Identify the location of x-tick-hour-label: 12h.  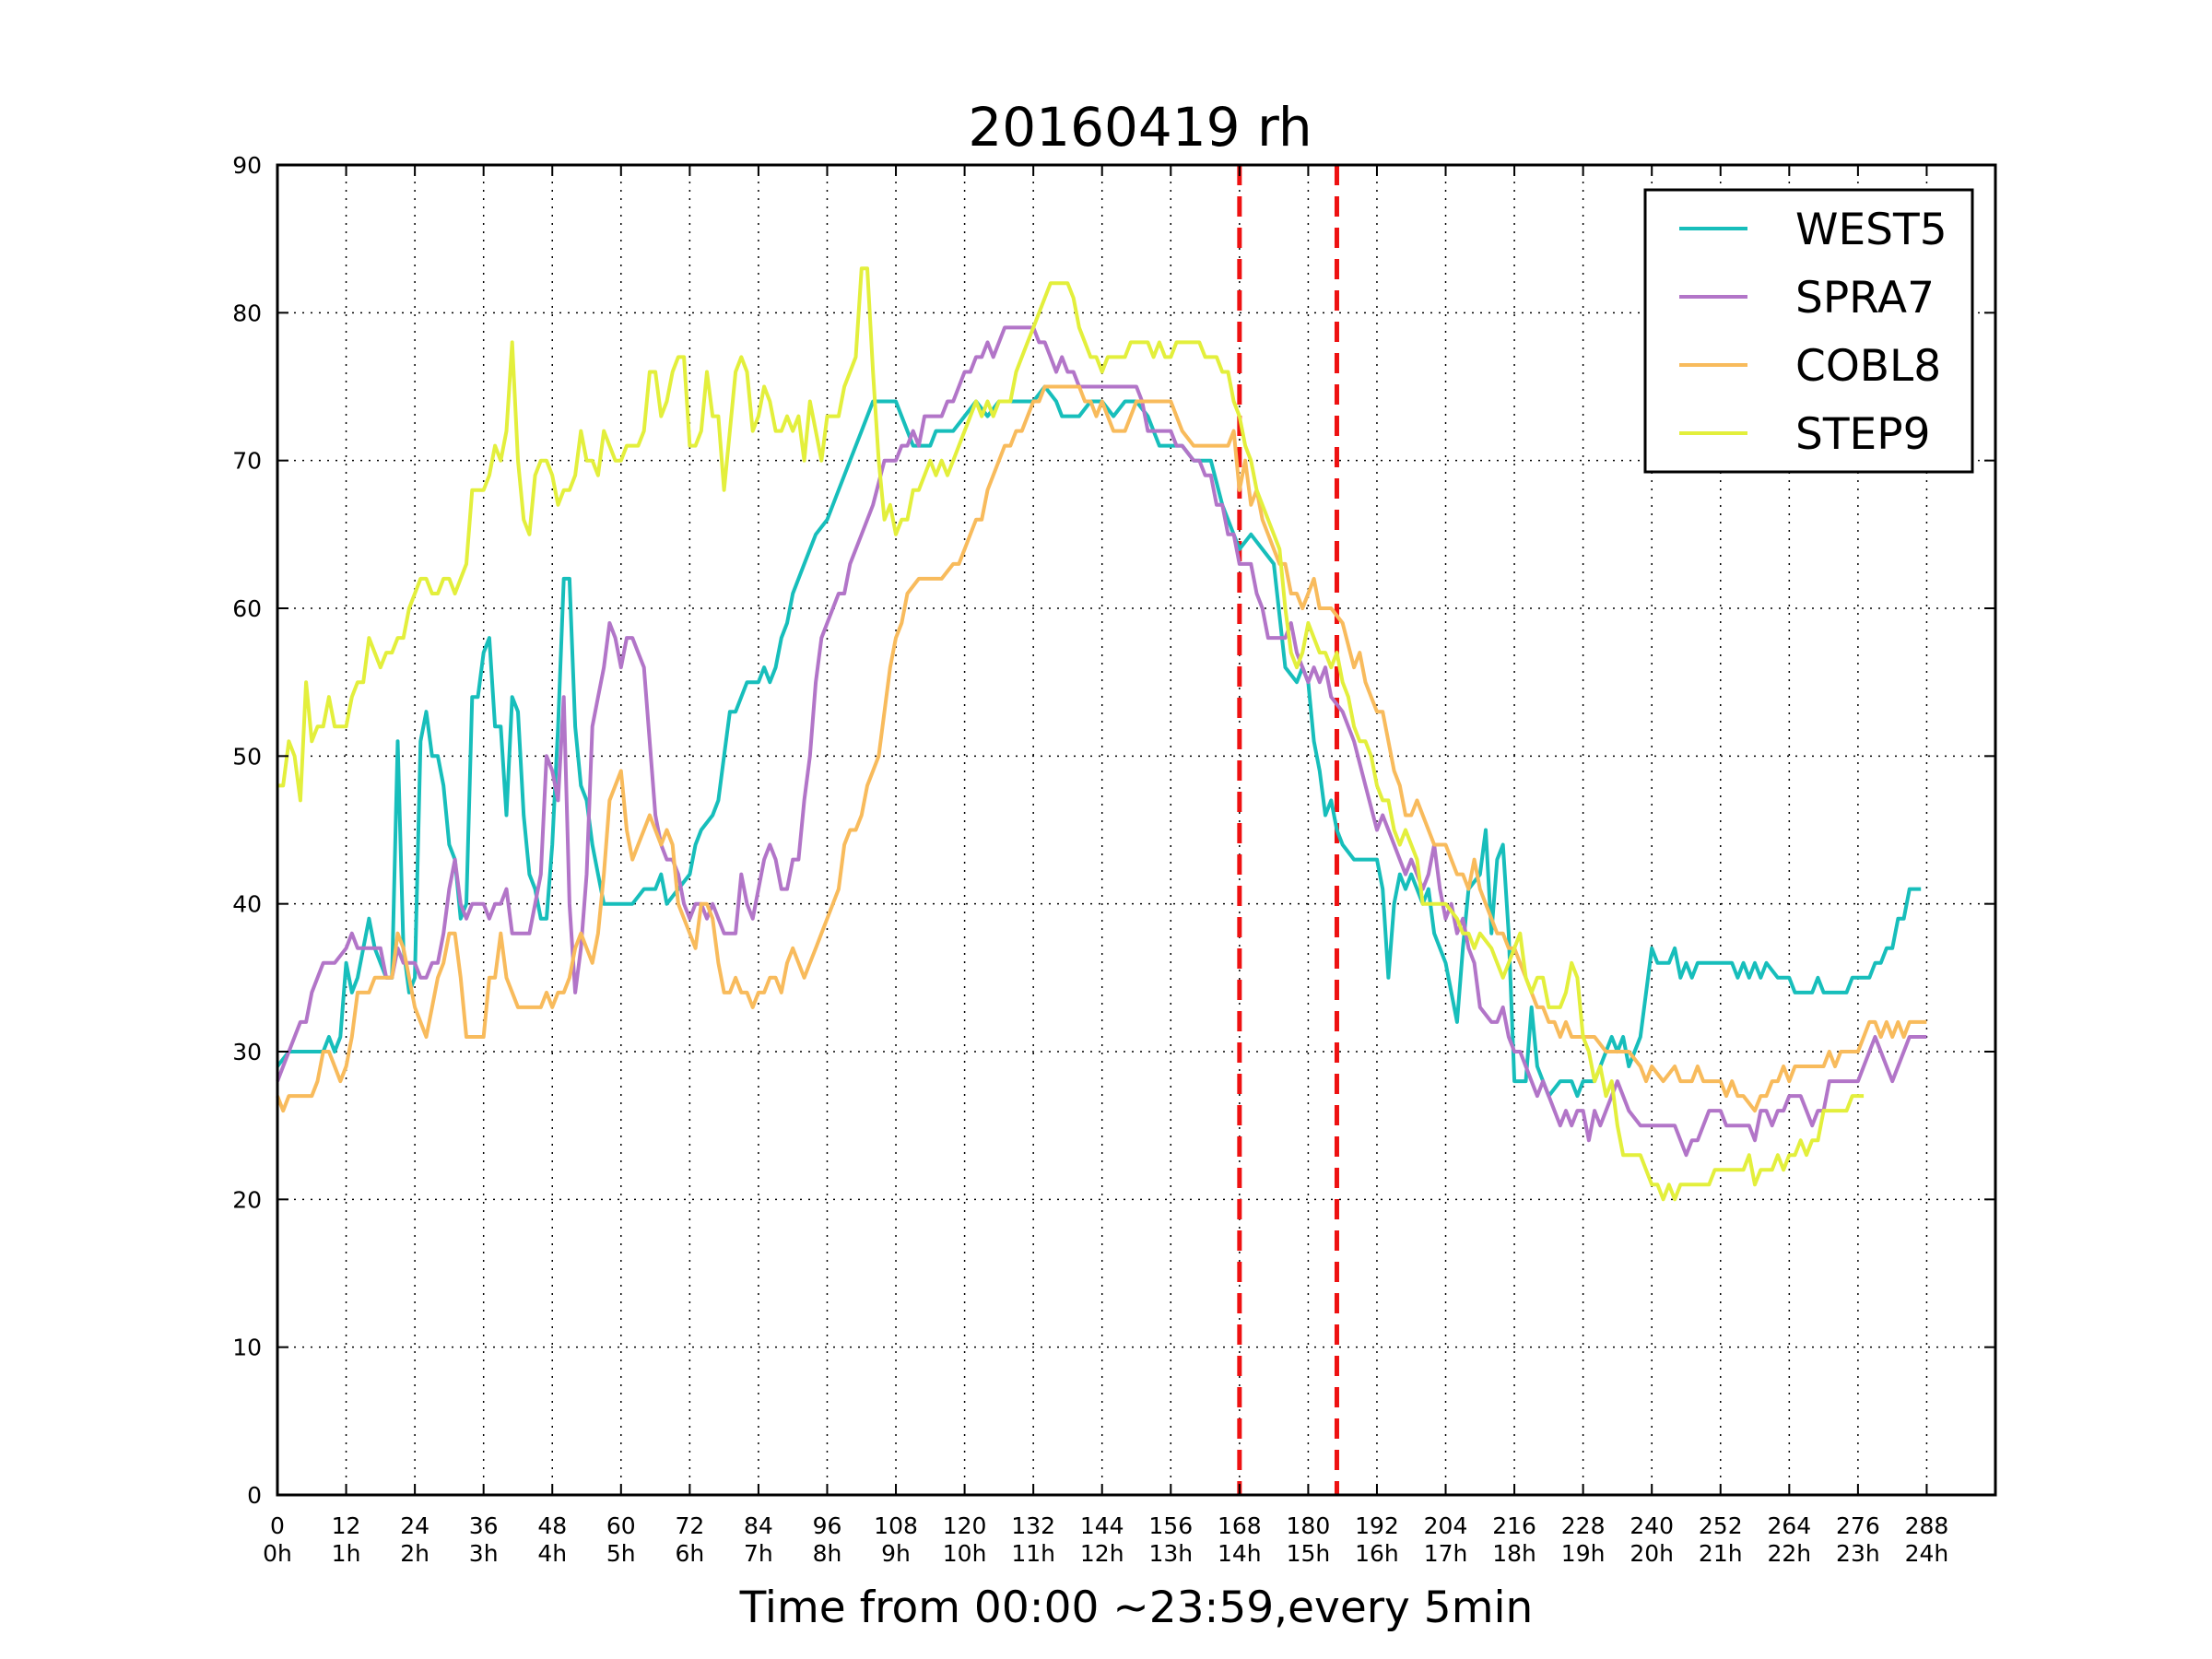
(1102, 1553).